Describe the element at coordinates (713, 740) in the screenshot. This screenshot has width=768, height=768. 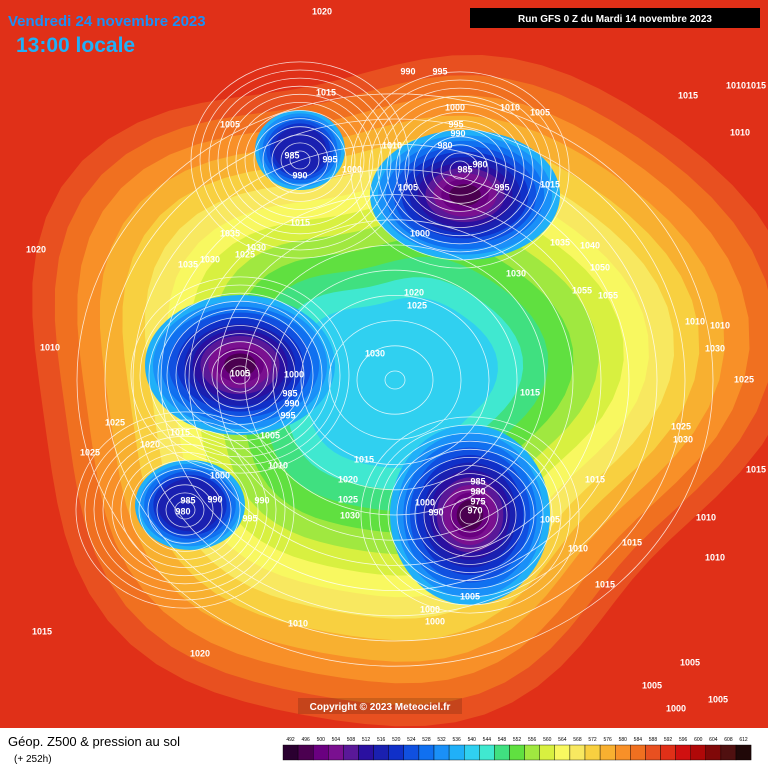
I see `colorbar-label: 604` at that location.